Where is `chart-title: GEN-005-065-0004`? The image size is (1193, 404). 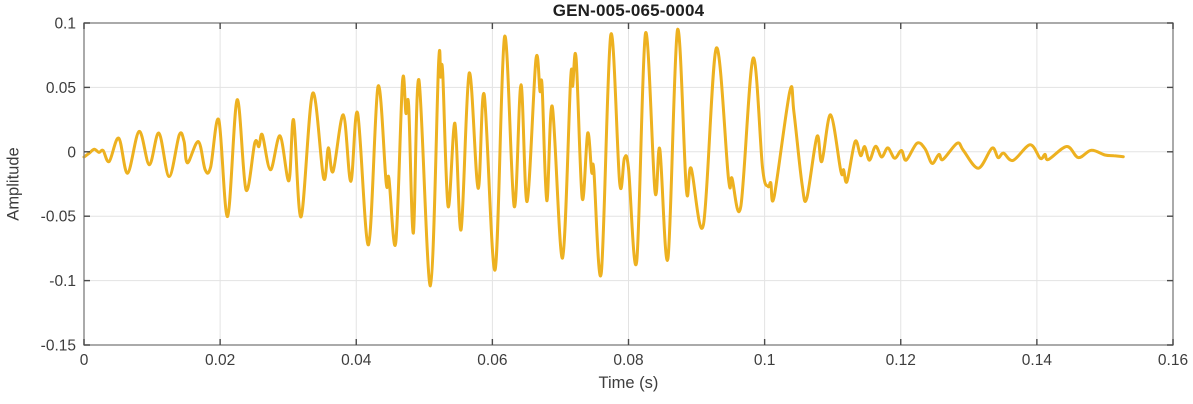 chart-title: GEN-005-065-0004 is located at coordinates (628, 10).